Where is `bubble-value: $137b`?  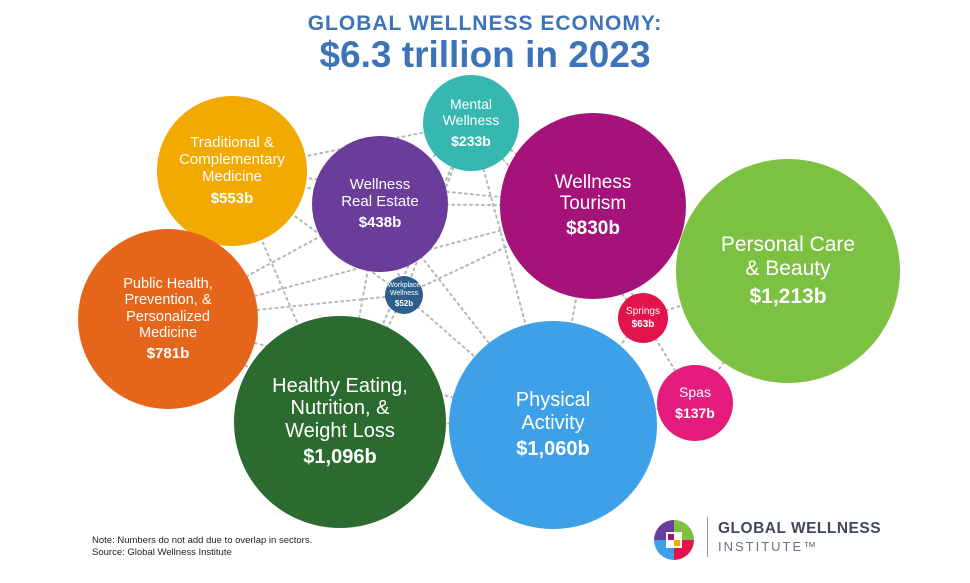 bubble-value: $137b is located at coordinates (695, 412).